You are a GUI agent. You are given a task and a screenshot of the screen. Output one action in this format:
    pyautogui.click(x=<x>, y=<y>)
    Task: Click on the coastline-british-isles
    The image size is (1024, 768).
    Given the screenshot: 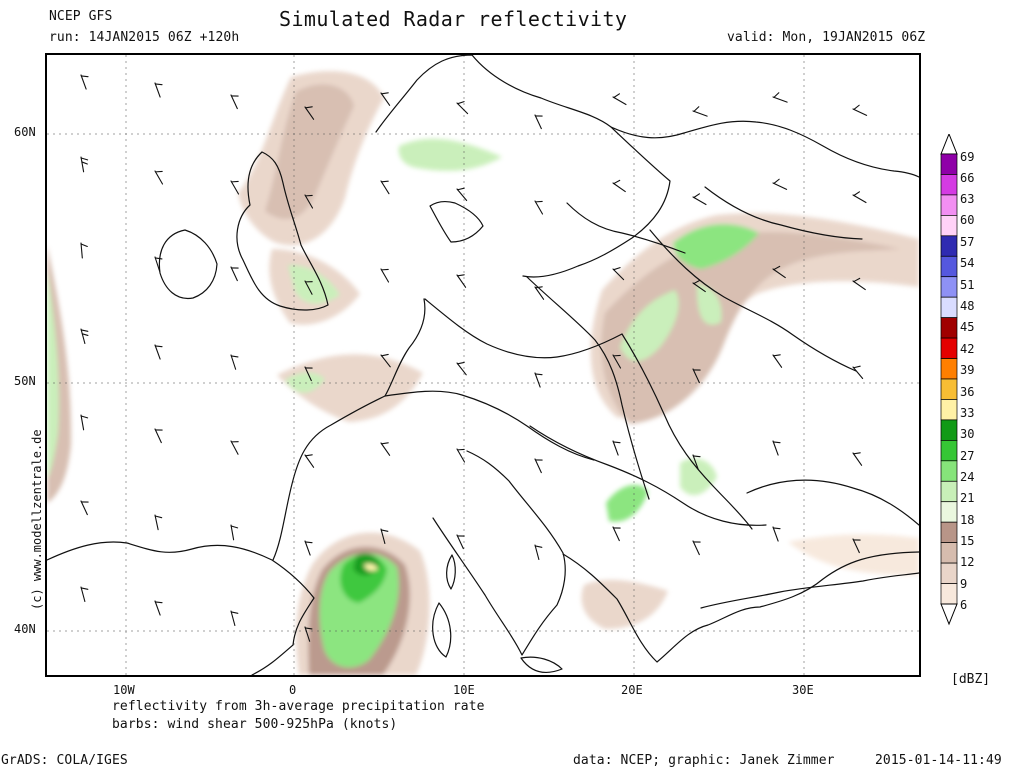 What is the action you would take?
    pyautogui.click(x=282, y=231)
    